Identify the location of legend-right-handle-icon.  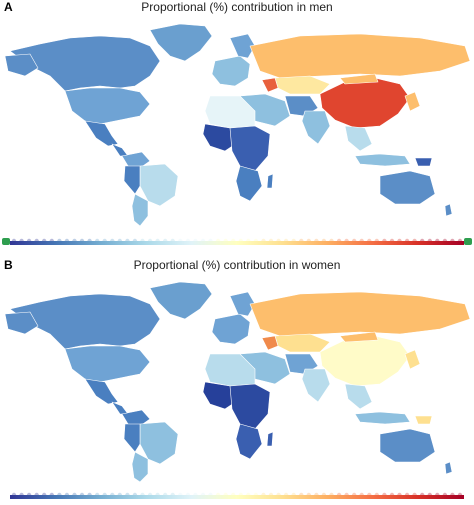
(468, 241).